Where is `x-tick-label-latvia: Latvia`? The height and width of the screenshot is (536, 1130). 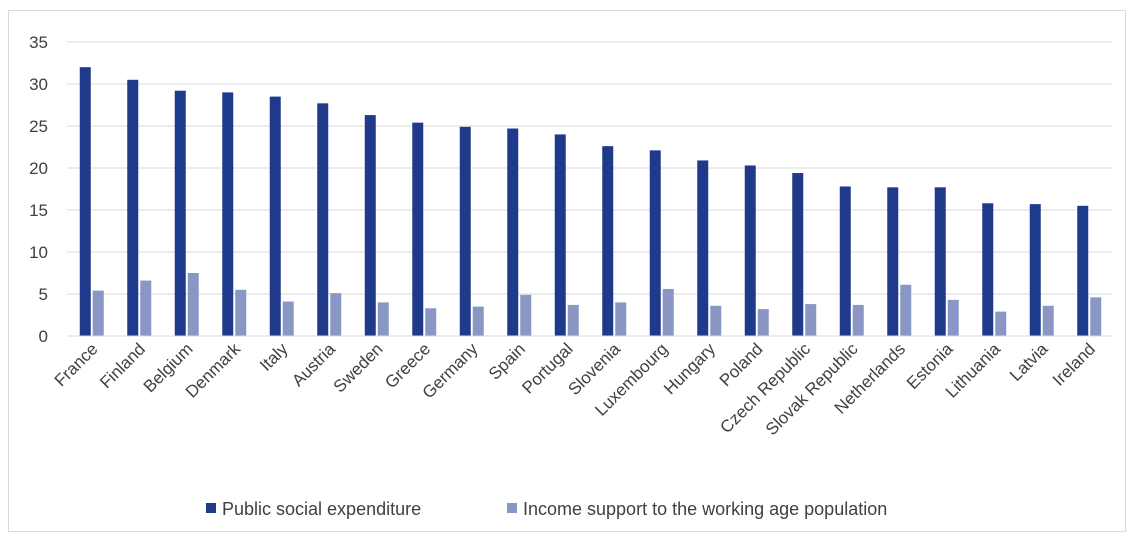
x-tick-label-latvia: Latvia is located at coordinates (1029, 362).